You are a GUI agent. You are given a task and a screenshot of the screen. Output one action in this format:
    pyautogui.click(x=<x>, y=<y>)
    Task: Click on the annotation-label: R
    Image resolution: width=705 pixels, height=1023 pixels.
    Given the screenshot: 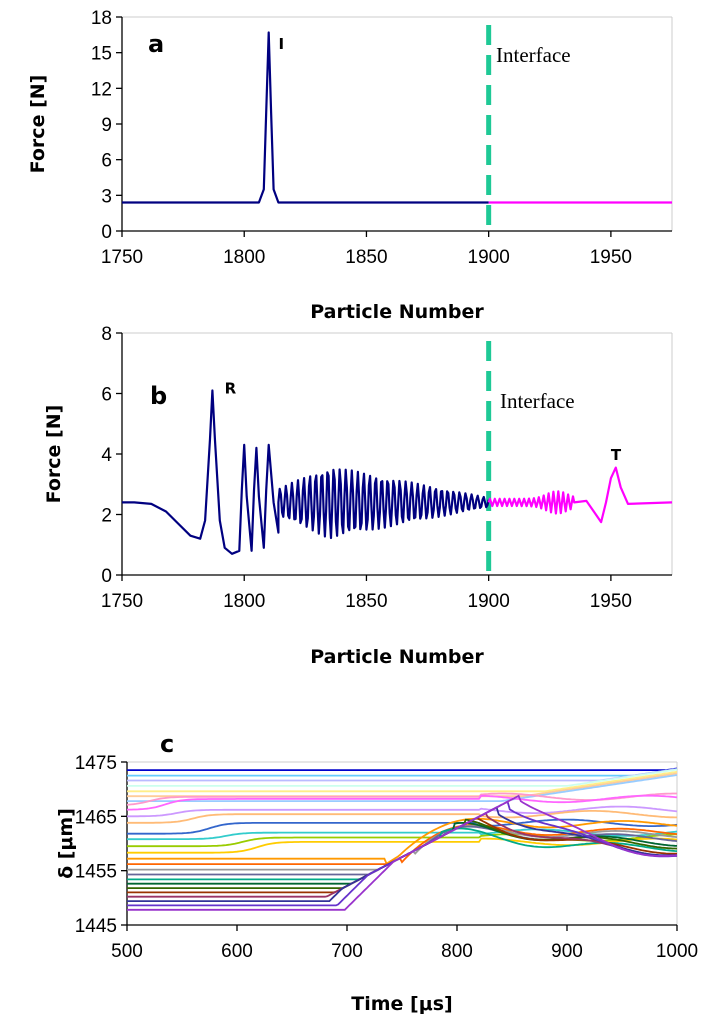 What is the action you would take?
    pyautogui.click(x=231, y=389)
    